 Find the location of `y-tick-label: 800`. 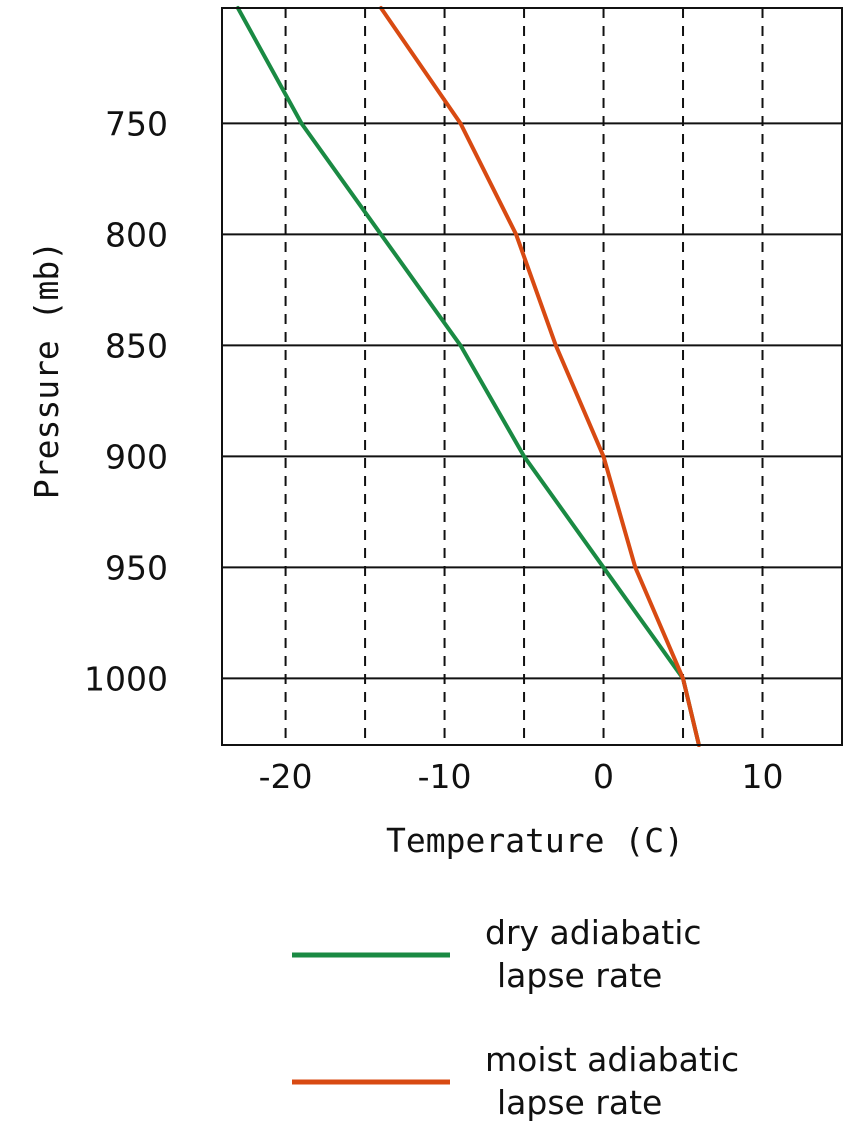

y-tick-label: 800 is located at coordinates (136, 234).